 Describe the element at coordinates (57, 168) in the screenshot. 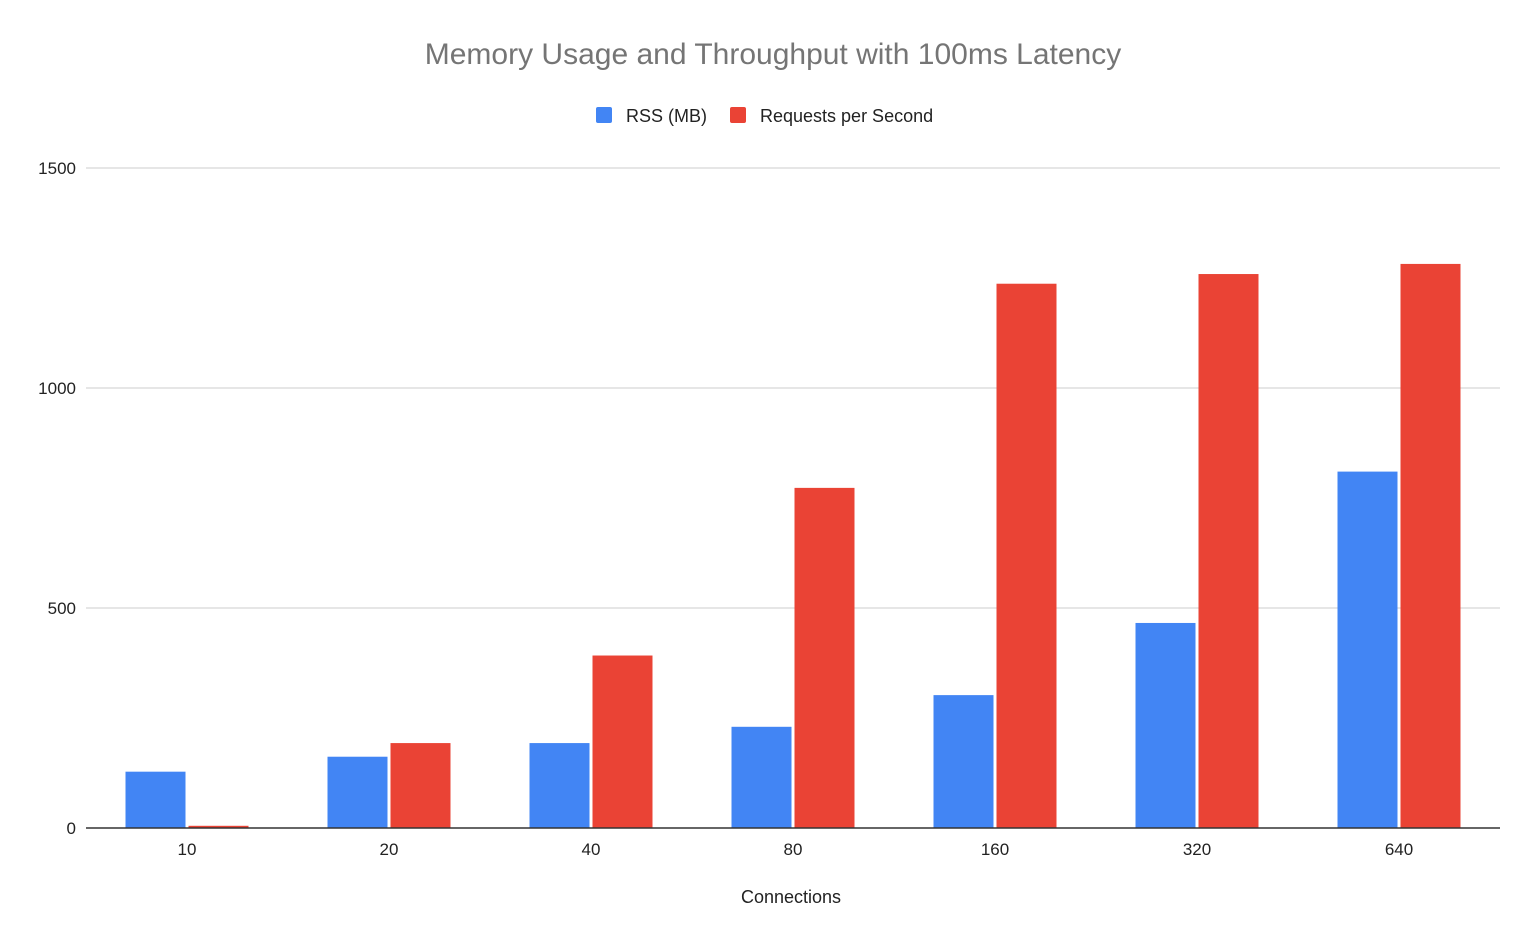

I see `y-tick-label: 1500` at that location.